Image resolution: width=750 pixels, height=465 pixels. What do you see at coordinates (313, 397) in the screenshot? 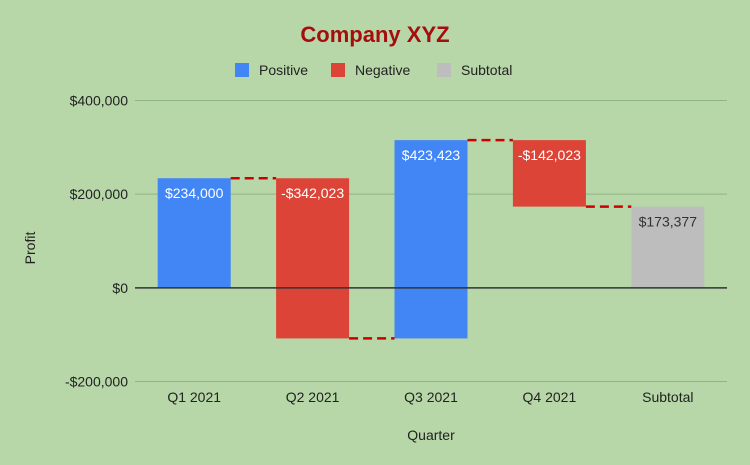
I see `x-tick-label: Q2 2021` at bounding box center [313, 397].